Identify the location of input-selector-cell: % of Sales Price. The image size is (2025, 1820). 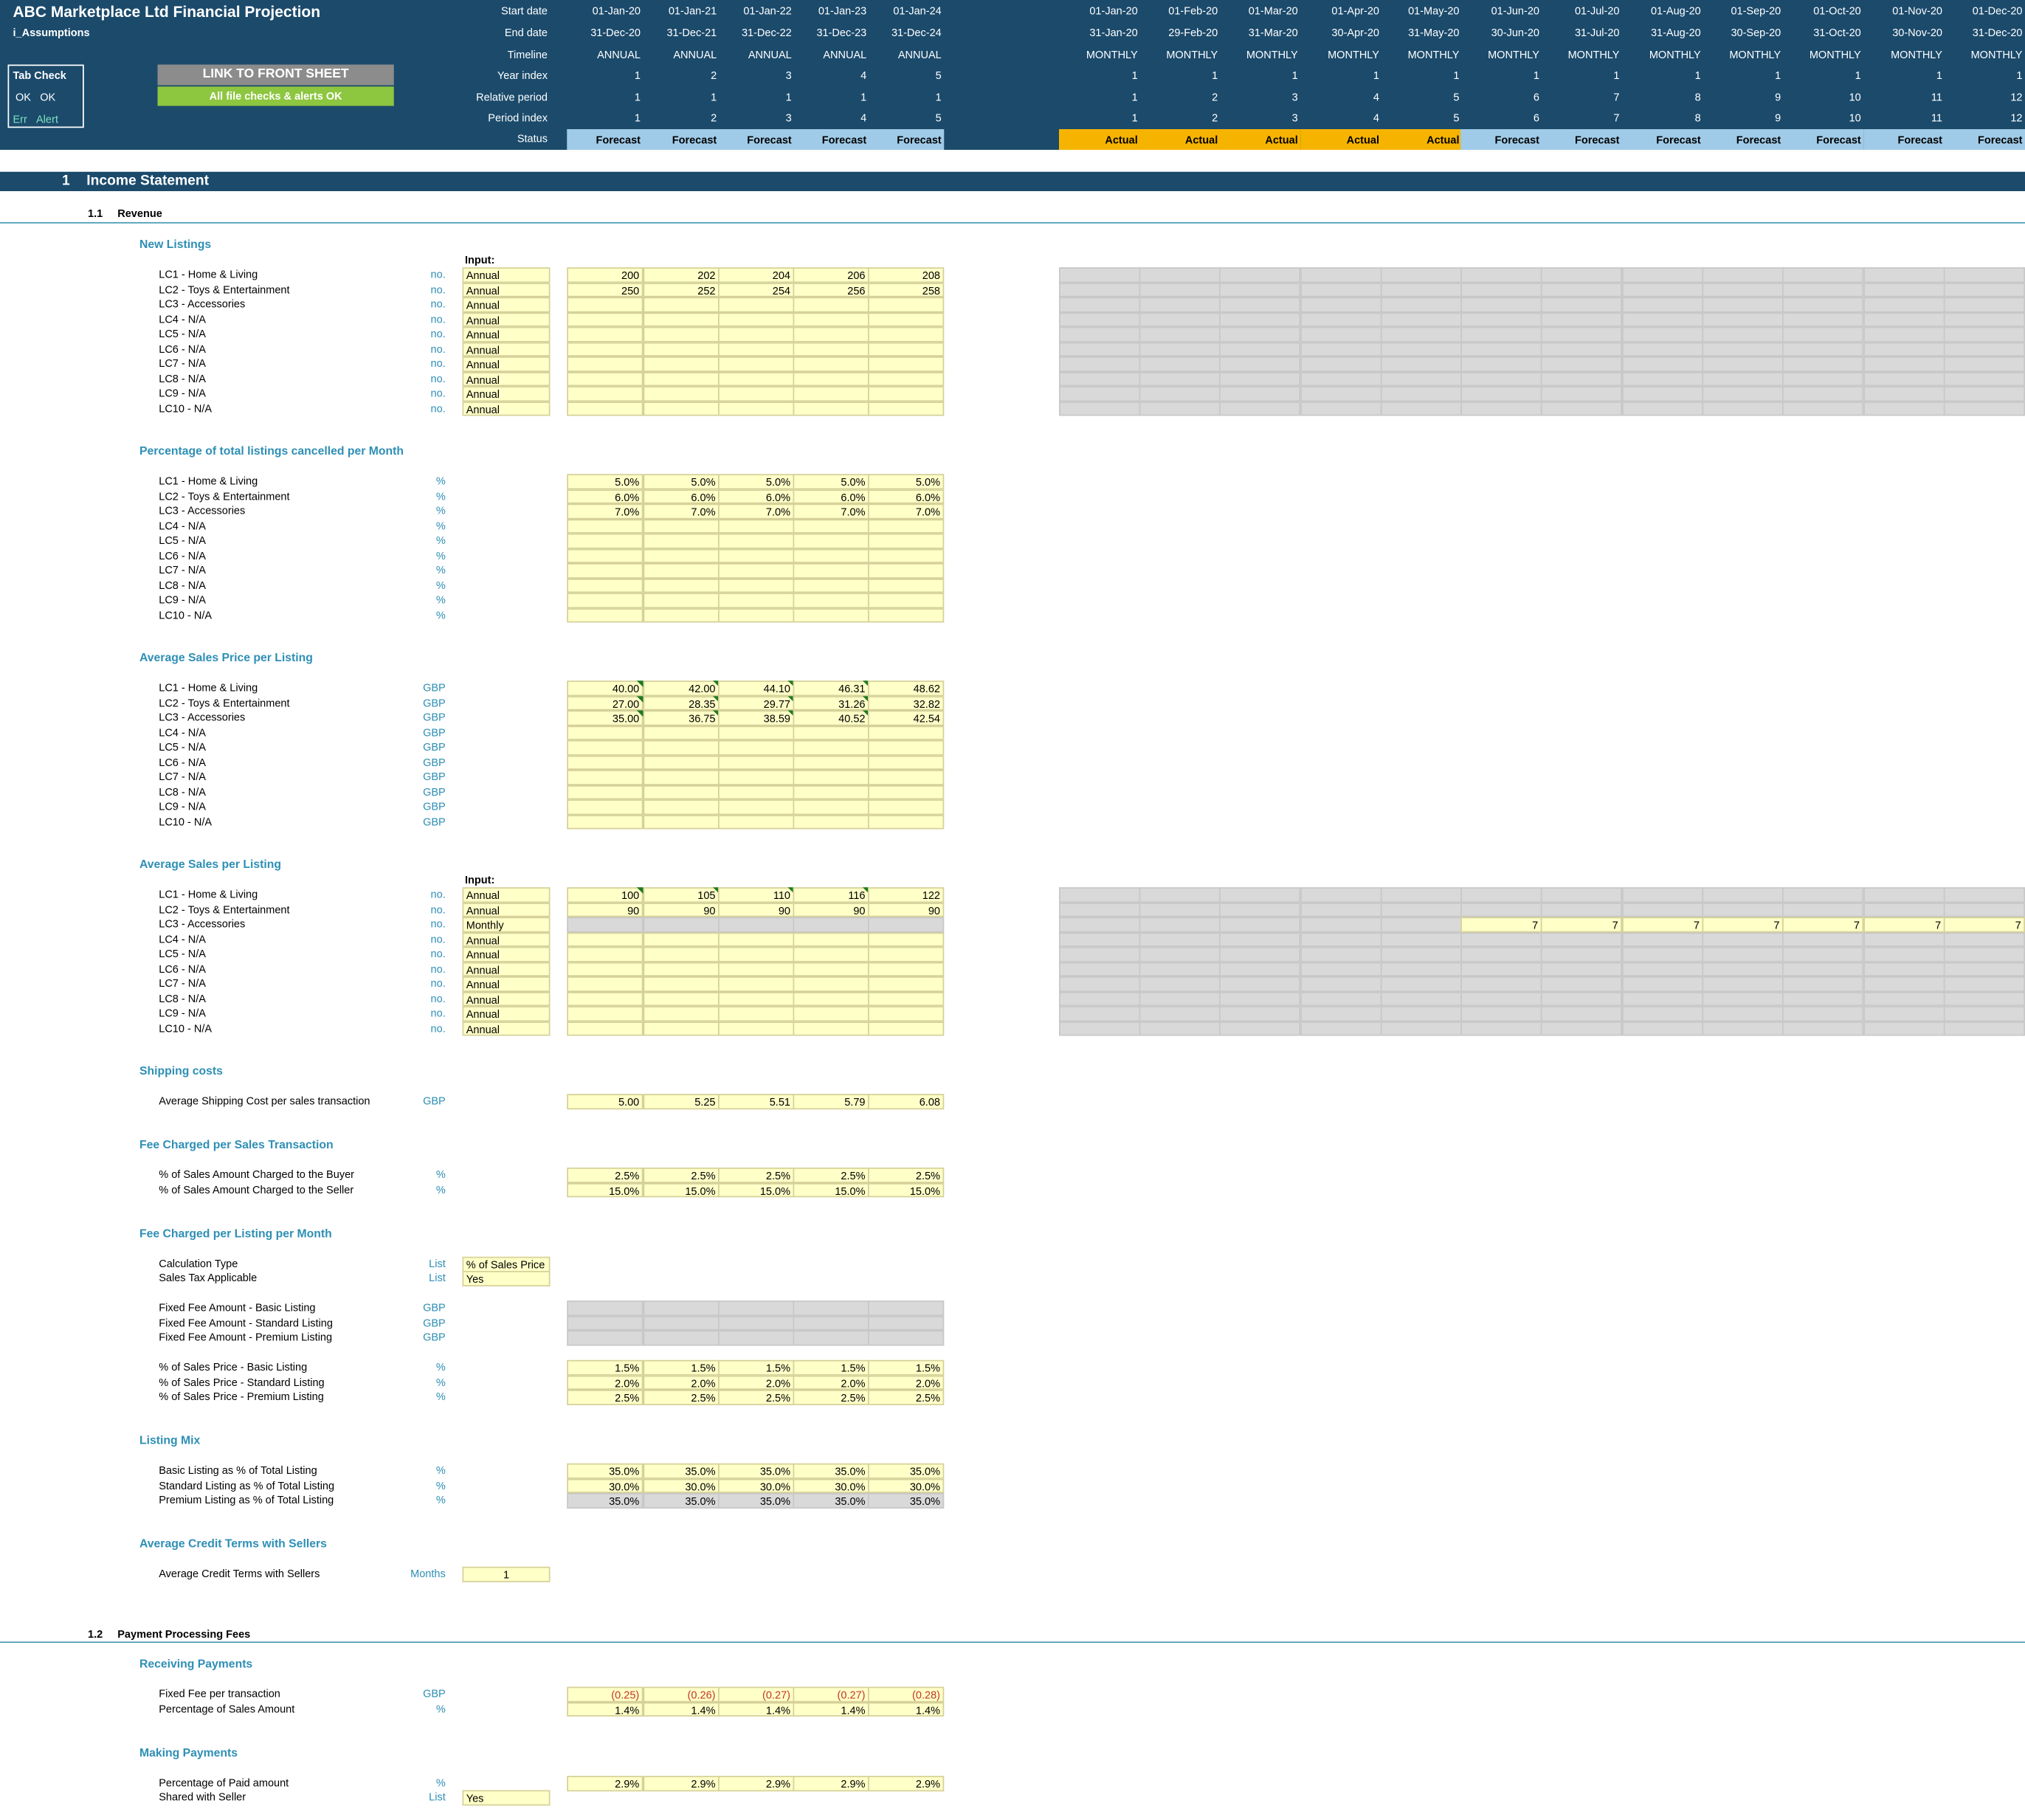
(506, 1264).